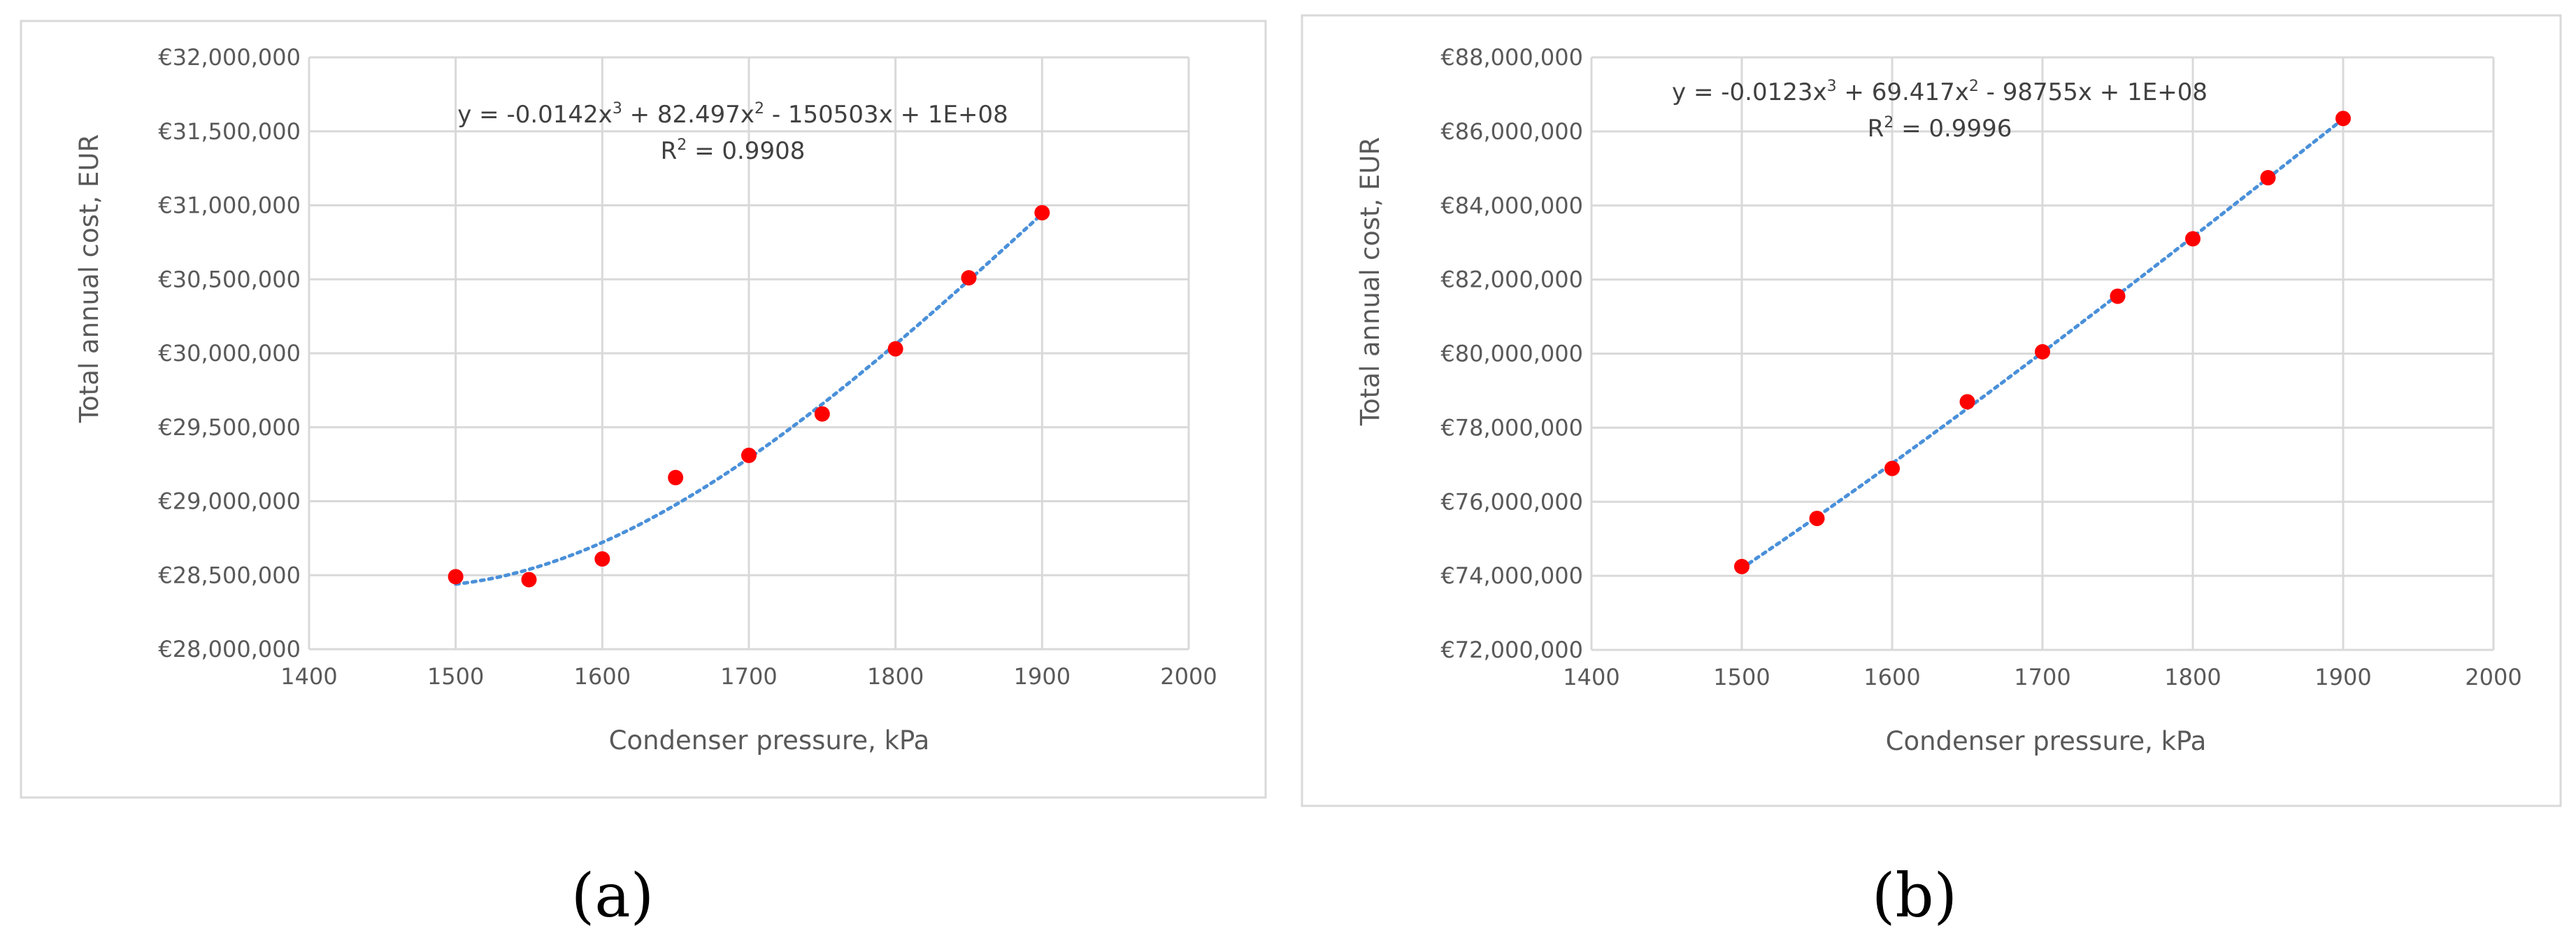 This screenshot has width=2576, height=950. What do you see at coordinates (1974, 86) in the screenshot?
I see `chart-b-eq-sup-2: 2` at bounding box center [1974, 86].